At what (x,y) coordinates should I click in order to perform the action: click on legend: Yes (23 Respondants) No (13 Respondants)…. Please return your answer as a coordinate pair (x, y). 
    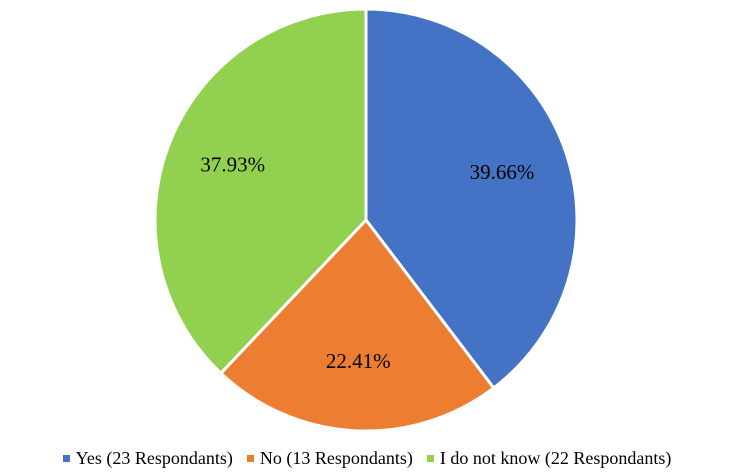
    Looking at the image, I should click on (367, 458).